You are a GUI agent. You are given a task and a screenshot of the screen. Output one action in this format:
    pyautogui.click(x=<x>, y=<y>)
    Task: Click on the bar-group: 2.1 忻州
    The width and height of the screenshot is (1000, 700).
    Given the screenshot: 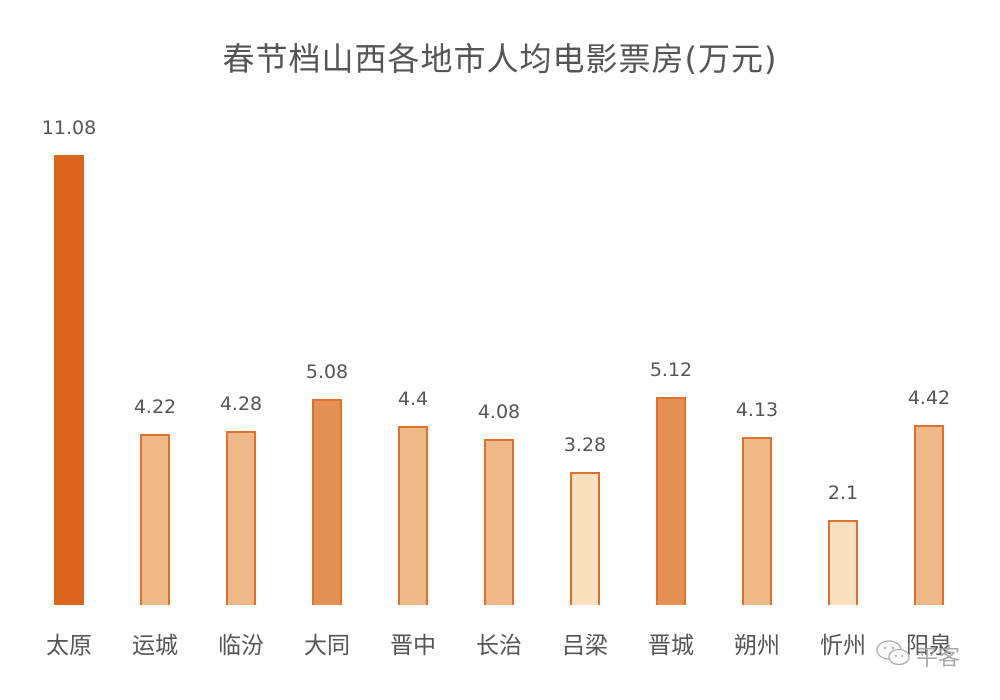 What is the action you would take?
    pyautogui.click(x=847, y=350)
    